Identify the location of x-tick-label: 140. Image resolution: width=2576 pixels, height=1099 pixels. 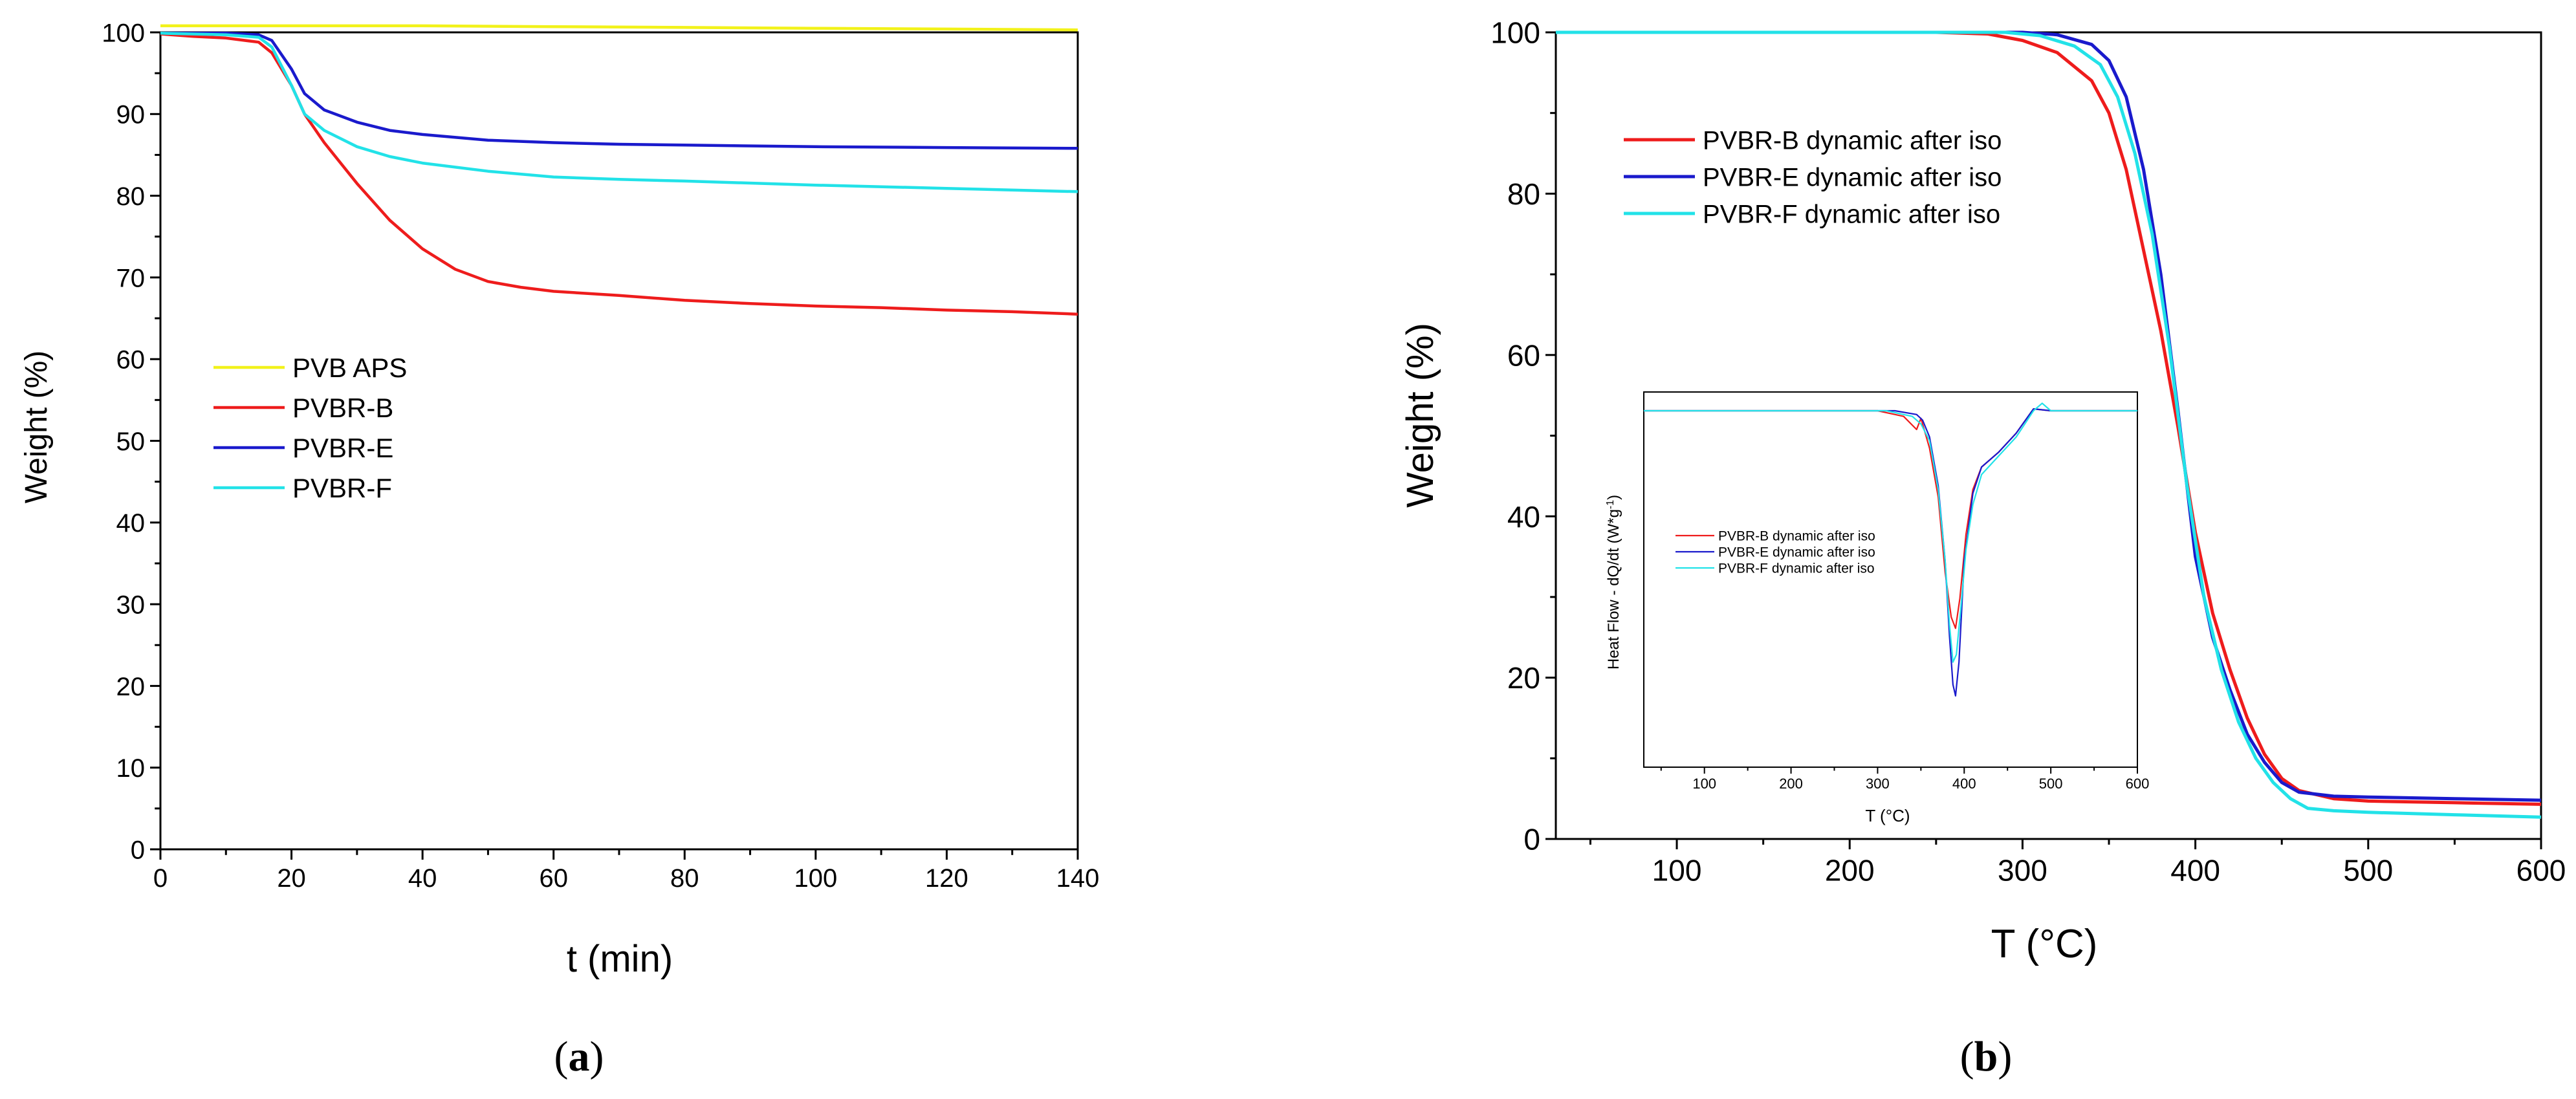
(1078, 879).